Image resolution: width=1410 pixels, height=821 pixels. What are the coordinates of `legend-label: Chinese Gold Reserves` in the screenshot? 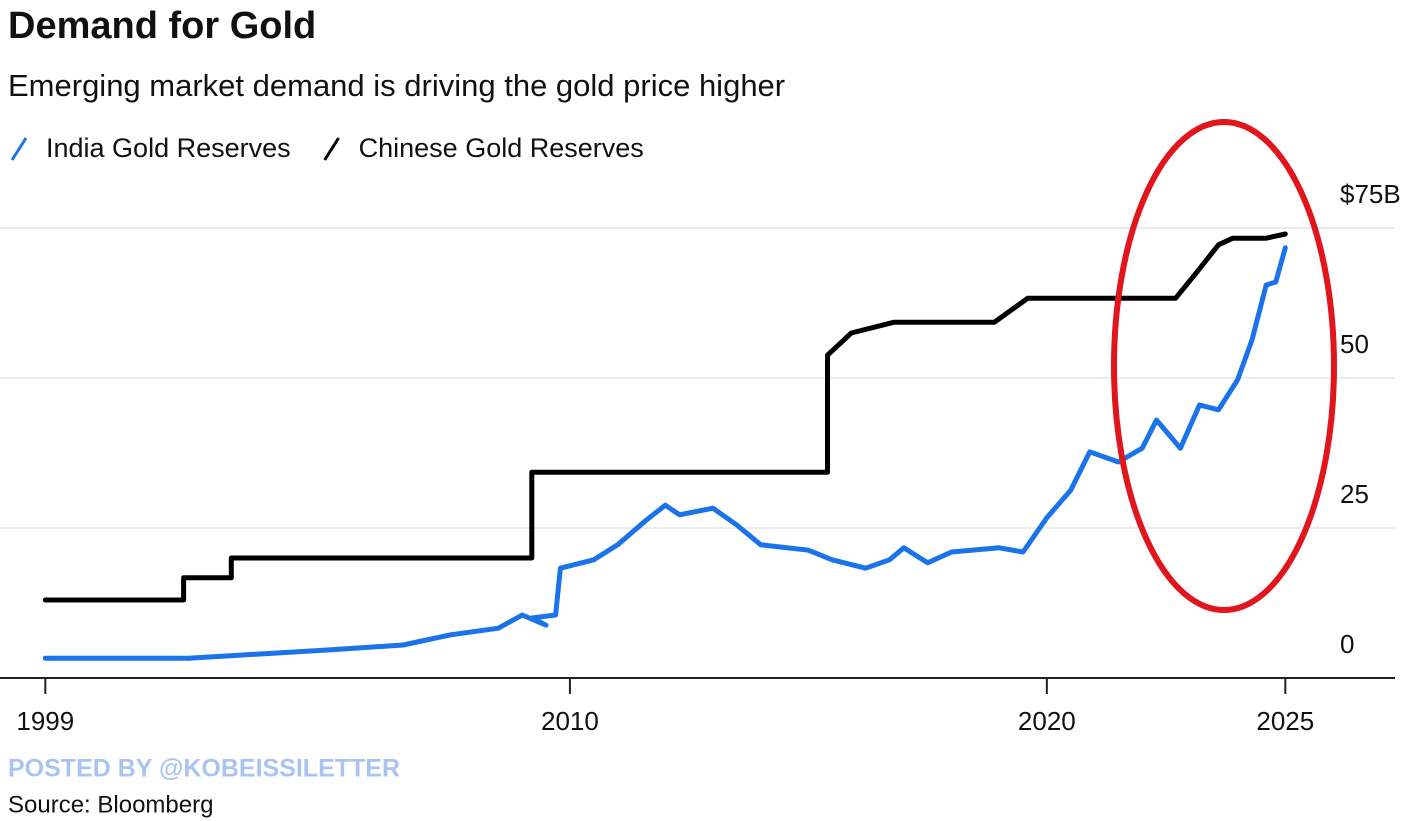 It's located at (501, 148).